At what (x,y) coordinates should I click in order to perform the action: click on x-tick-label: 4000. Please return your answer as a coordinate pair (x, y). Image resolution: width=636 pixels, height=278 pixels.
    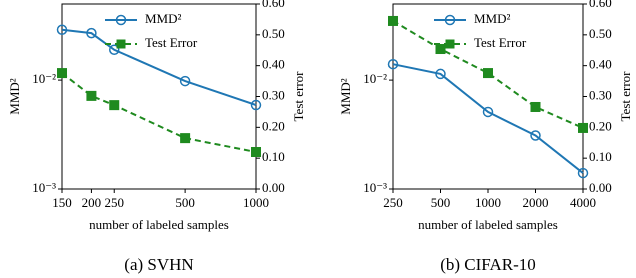
    Looking at the image, I should click on (583, 202).